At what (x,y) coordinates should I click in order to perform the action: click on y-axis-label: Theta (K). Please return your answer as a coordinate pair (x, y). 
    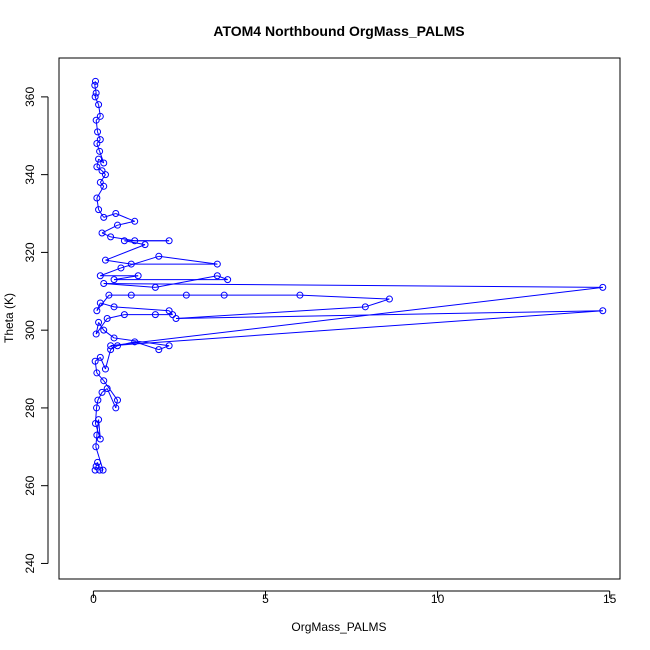
    Looking at the image, I should click on (9, 318).